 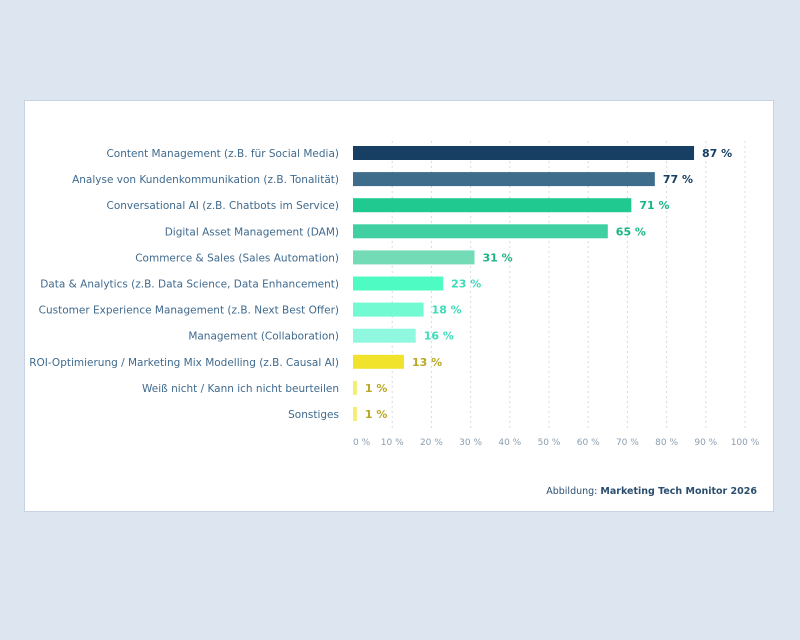 I want to click on value-label: 87 %, so click(x=717, y=153).